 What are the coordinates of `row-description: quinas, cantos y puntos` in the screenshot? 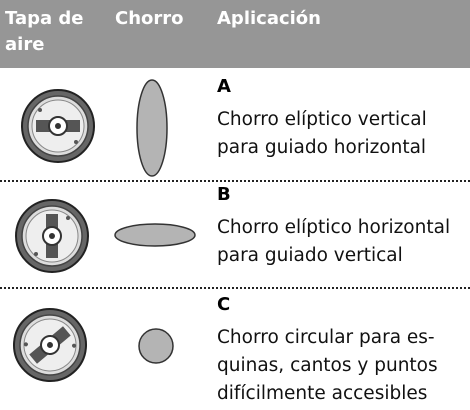 It's located at (327, 365).